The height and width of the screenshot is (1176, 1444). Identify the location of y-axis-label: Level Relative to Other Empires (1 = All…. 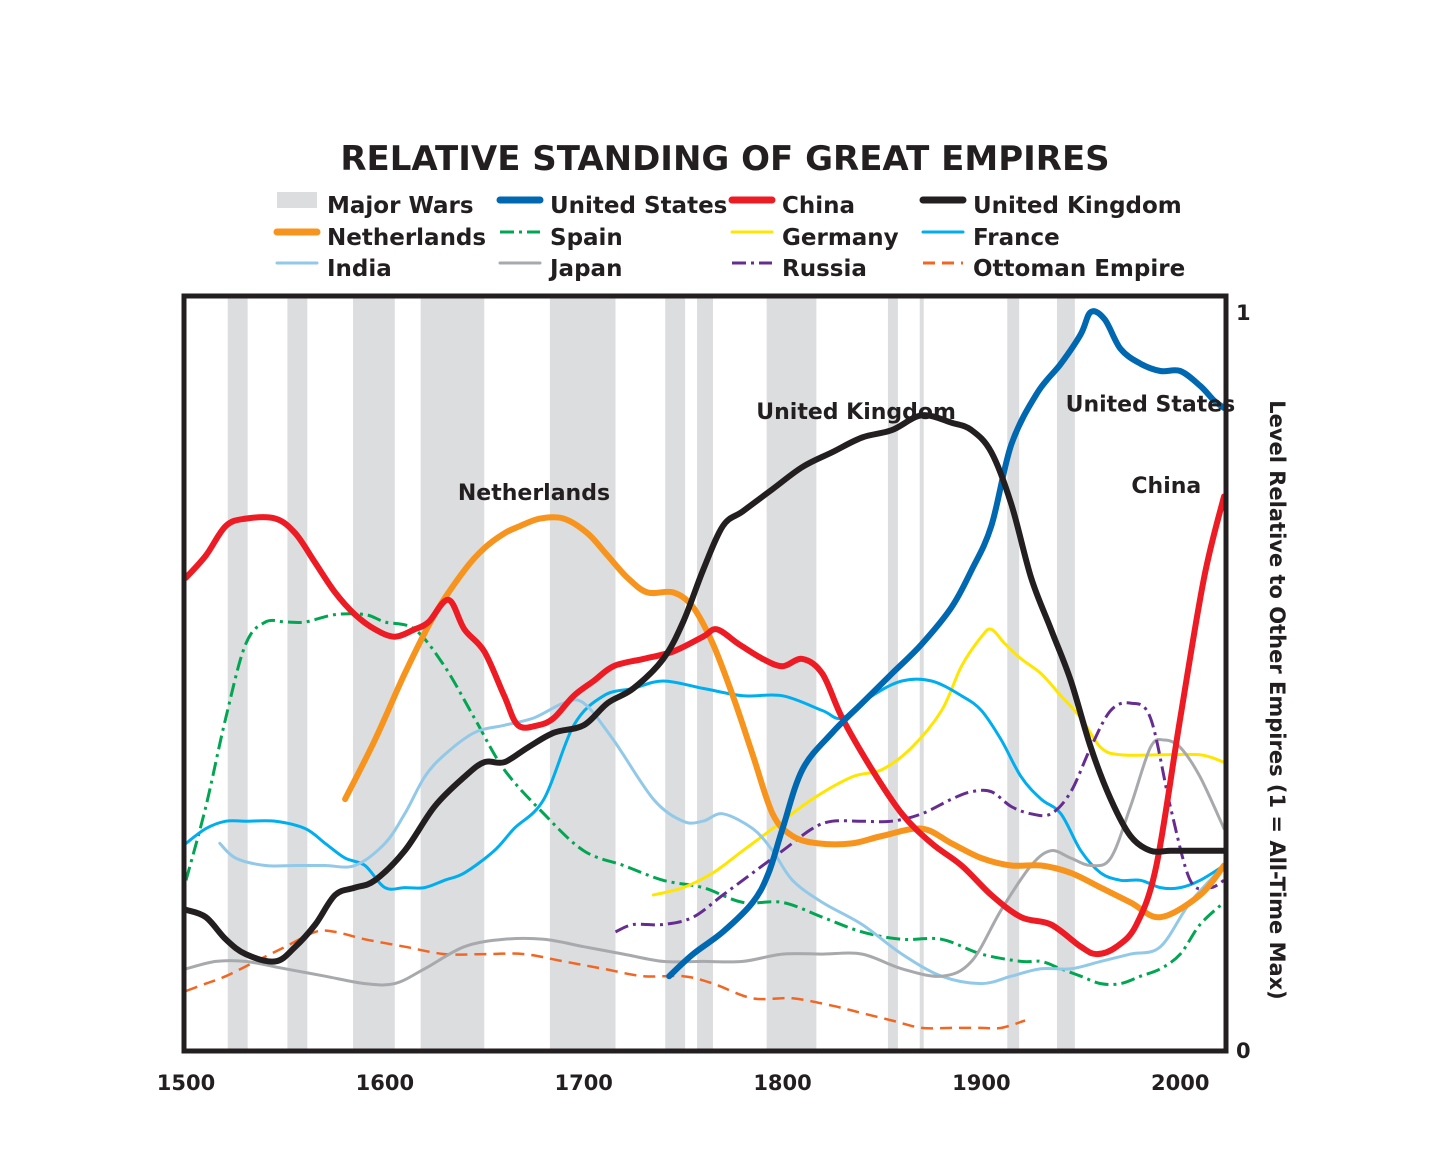
(1277, 700).